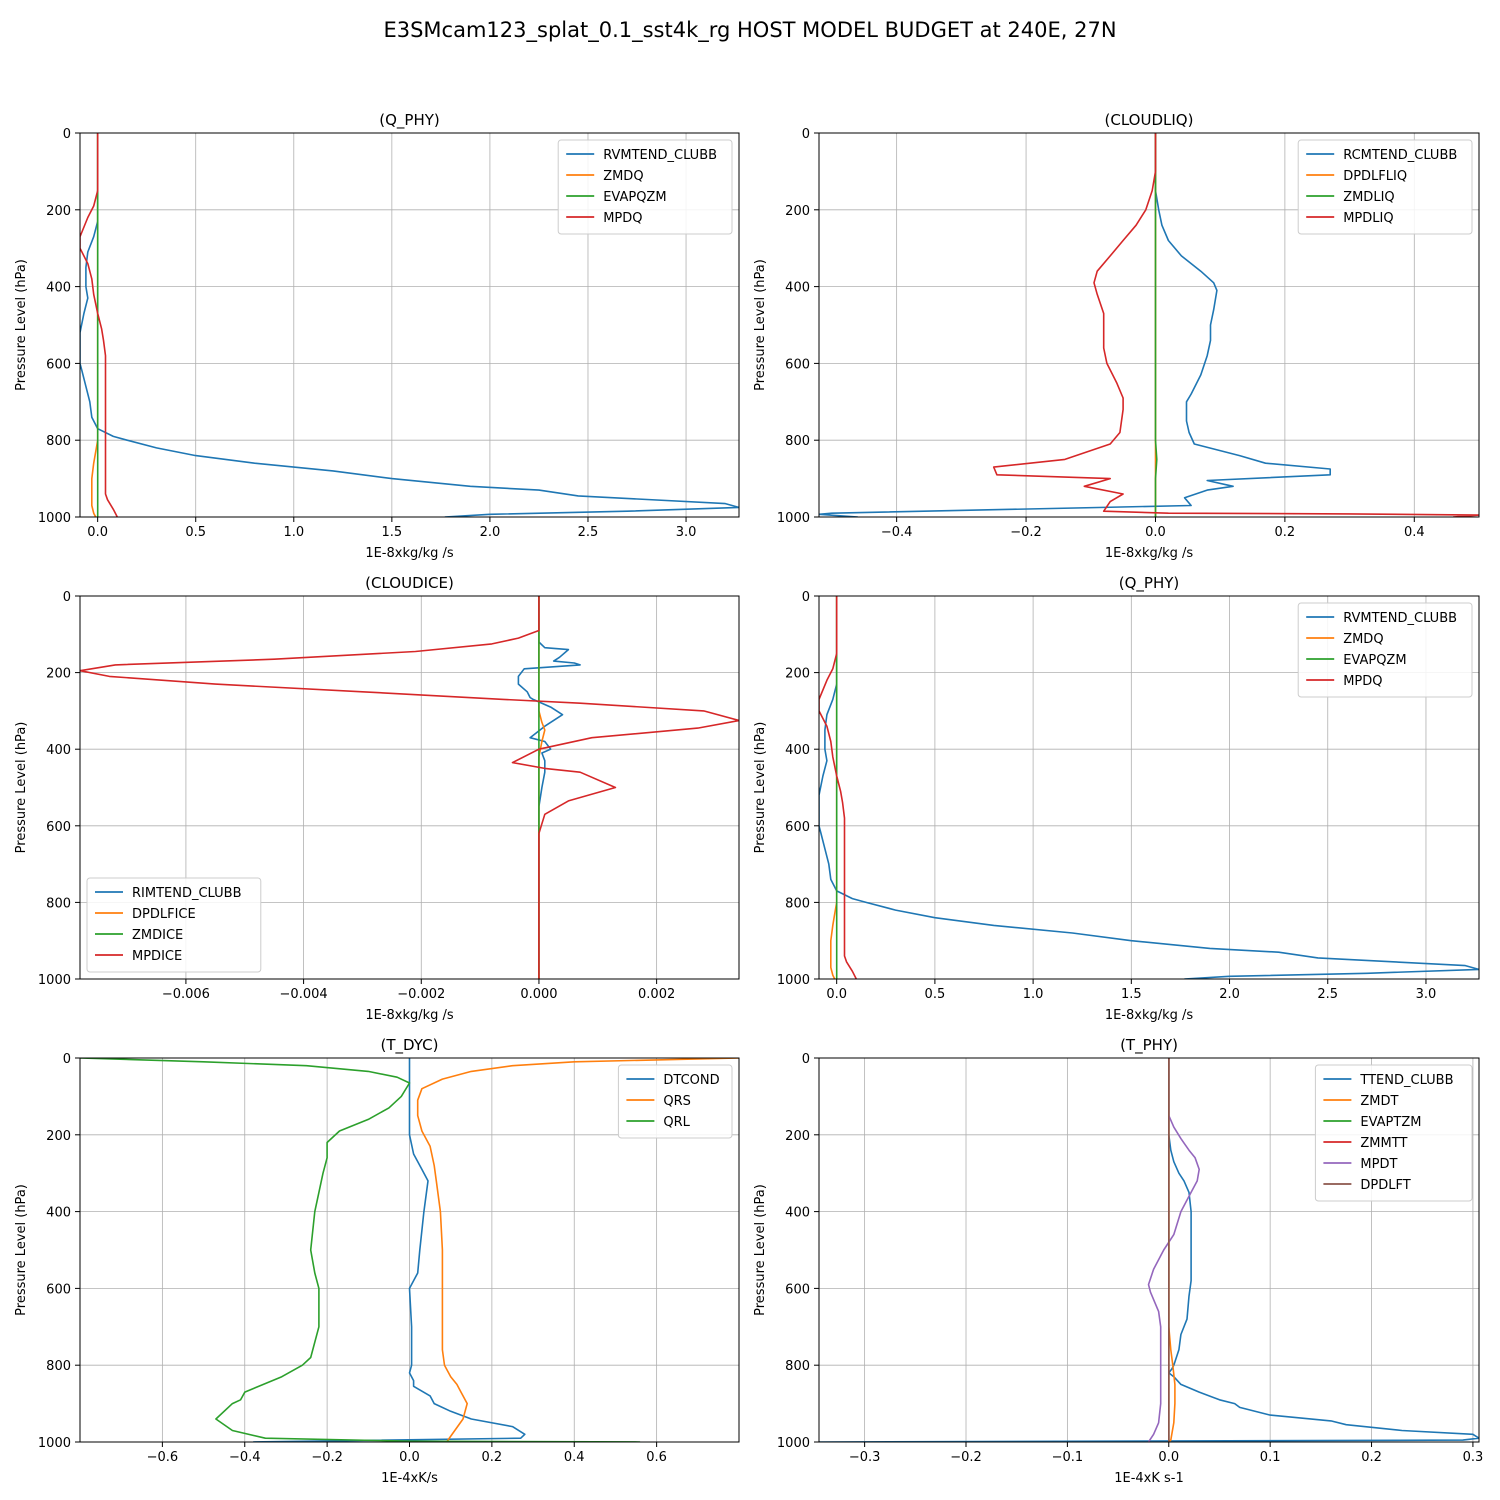 The width and height of the screenshot is (1500, 1500). I want to click on series-line-rvmtend-clubb, so click(409, 325).